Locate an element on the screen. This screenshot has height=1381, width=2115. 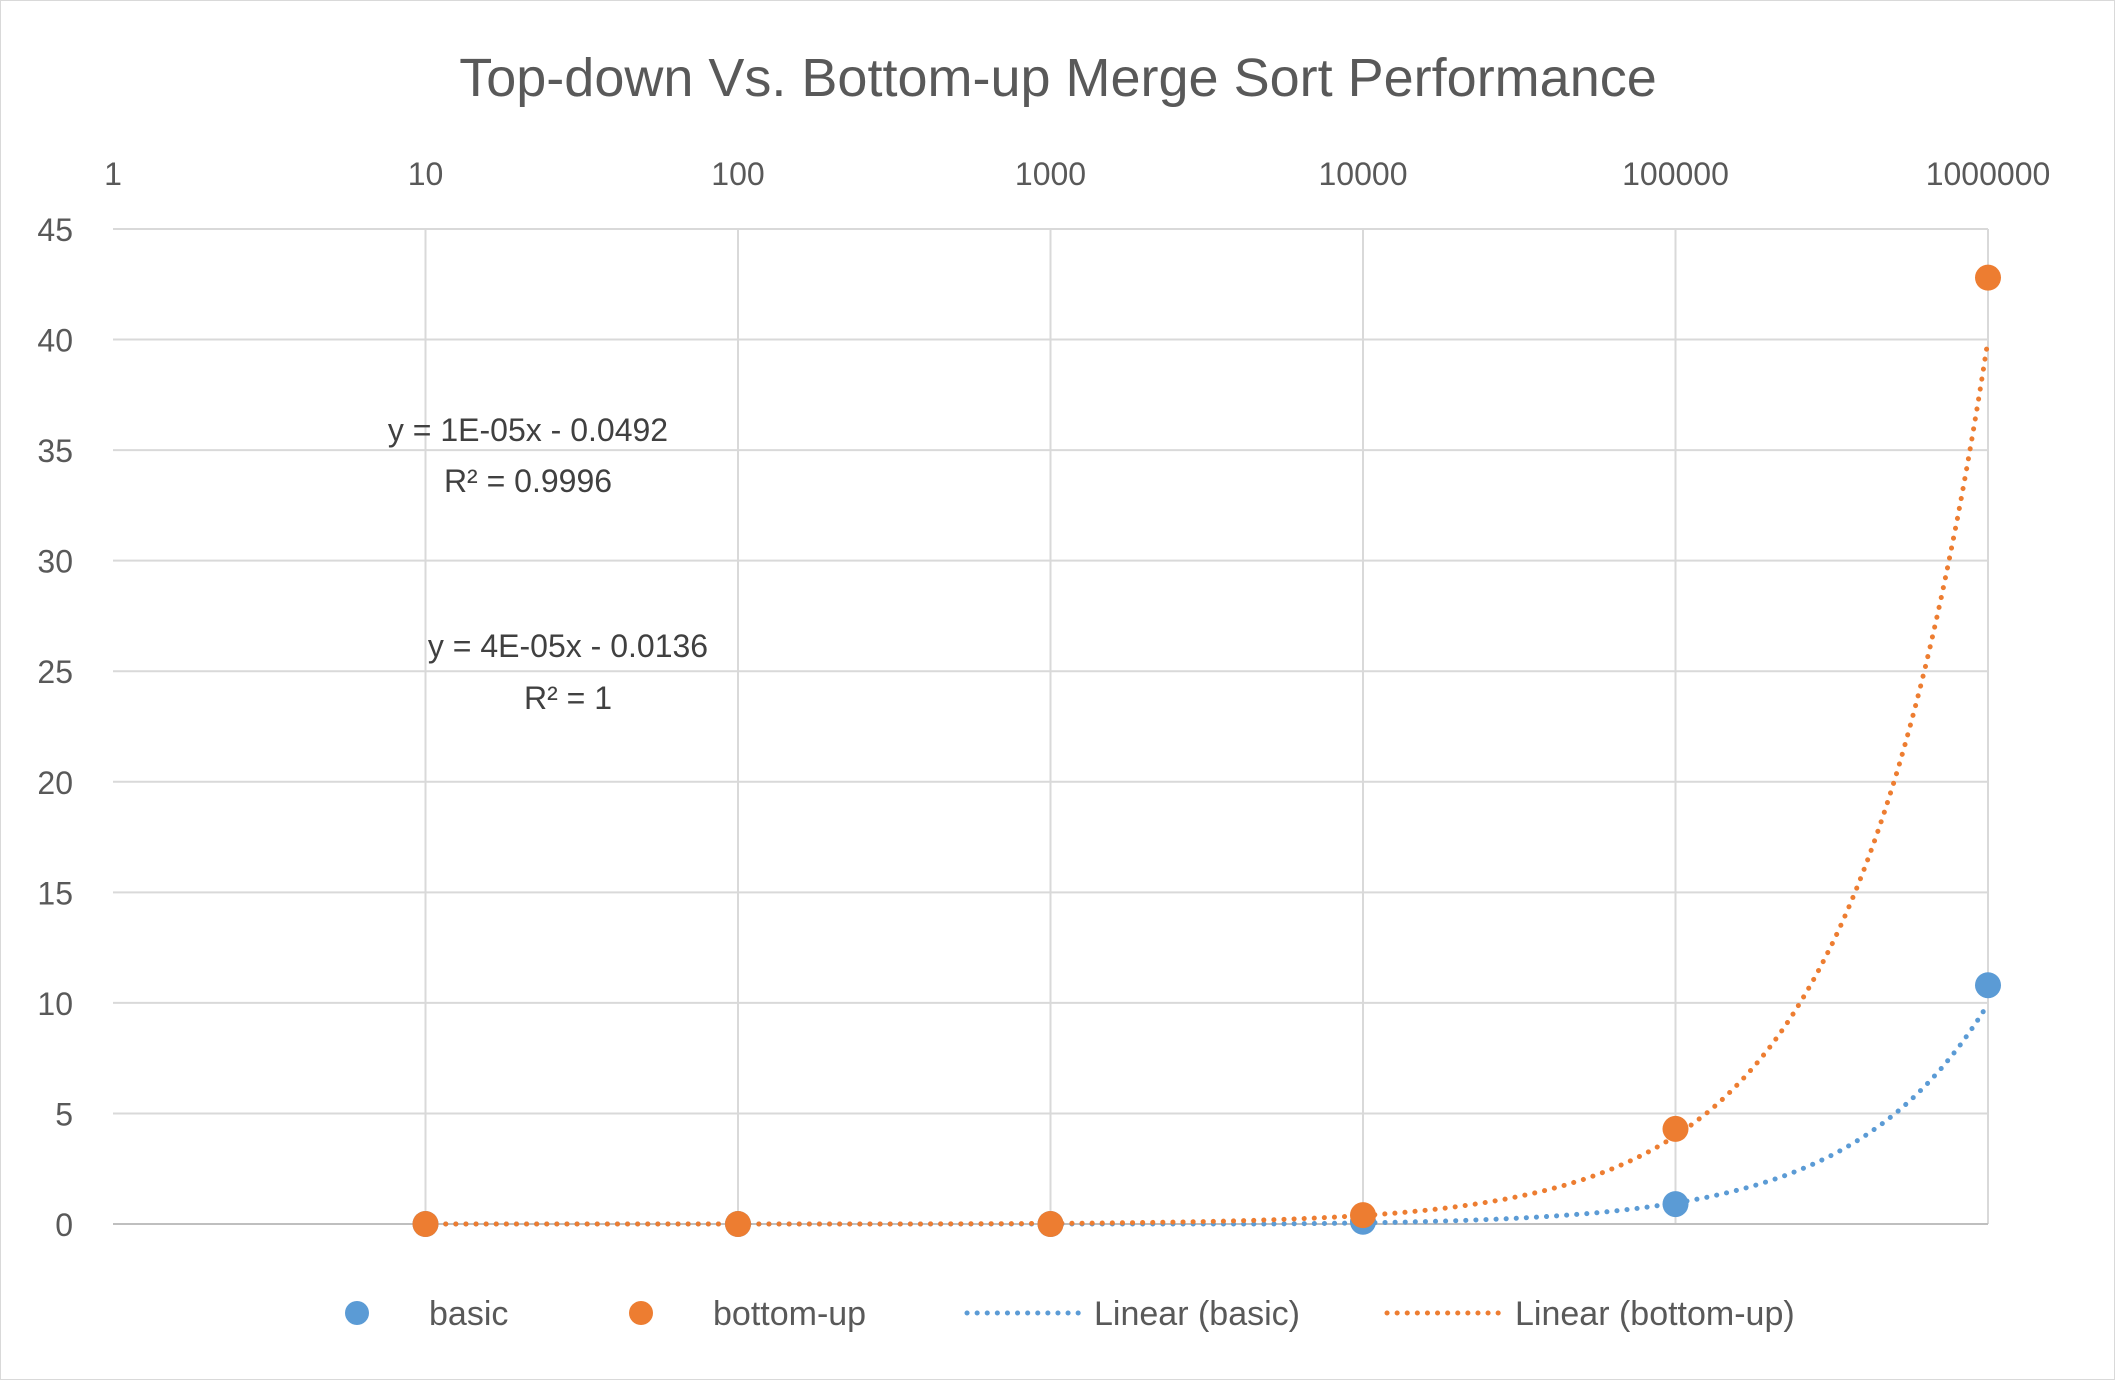
y-tick-label: 30 is located at coordinates (55, 562).